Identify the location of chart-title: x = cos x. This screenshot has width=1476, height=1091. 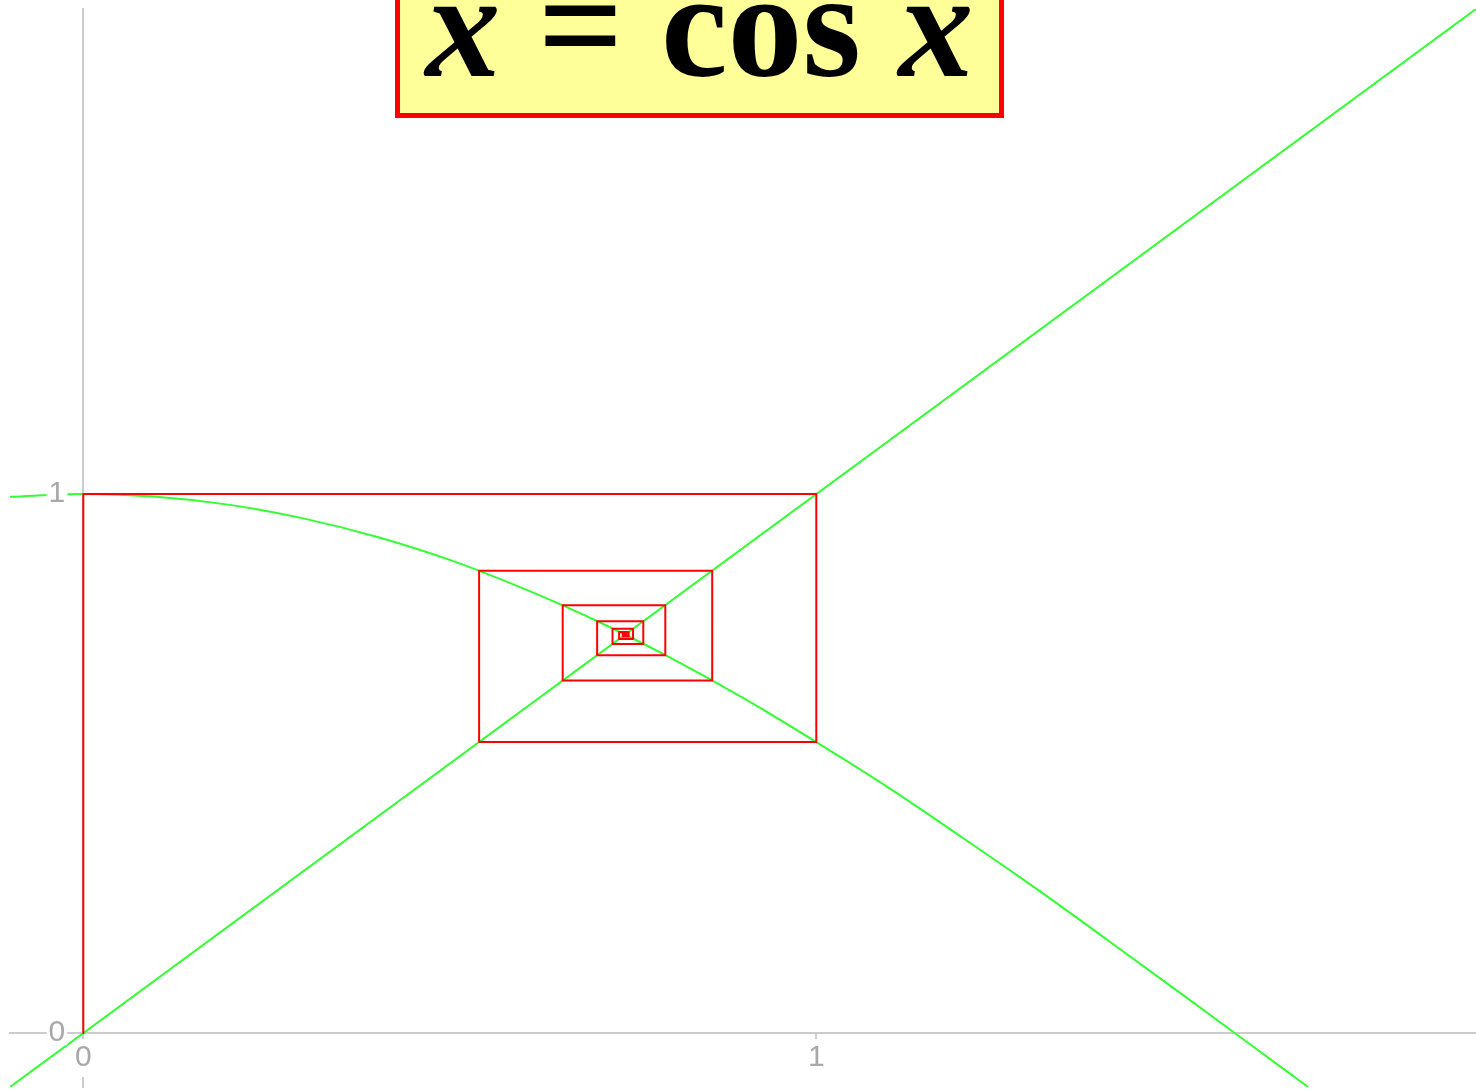
(698, 54).